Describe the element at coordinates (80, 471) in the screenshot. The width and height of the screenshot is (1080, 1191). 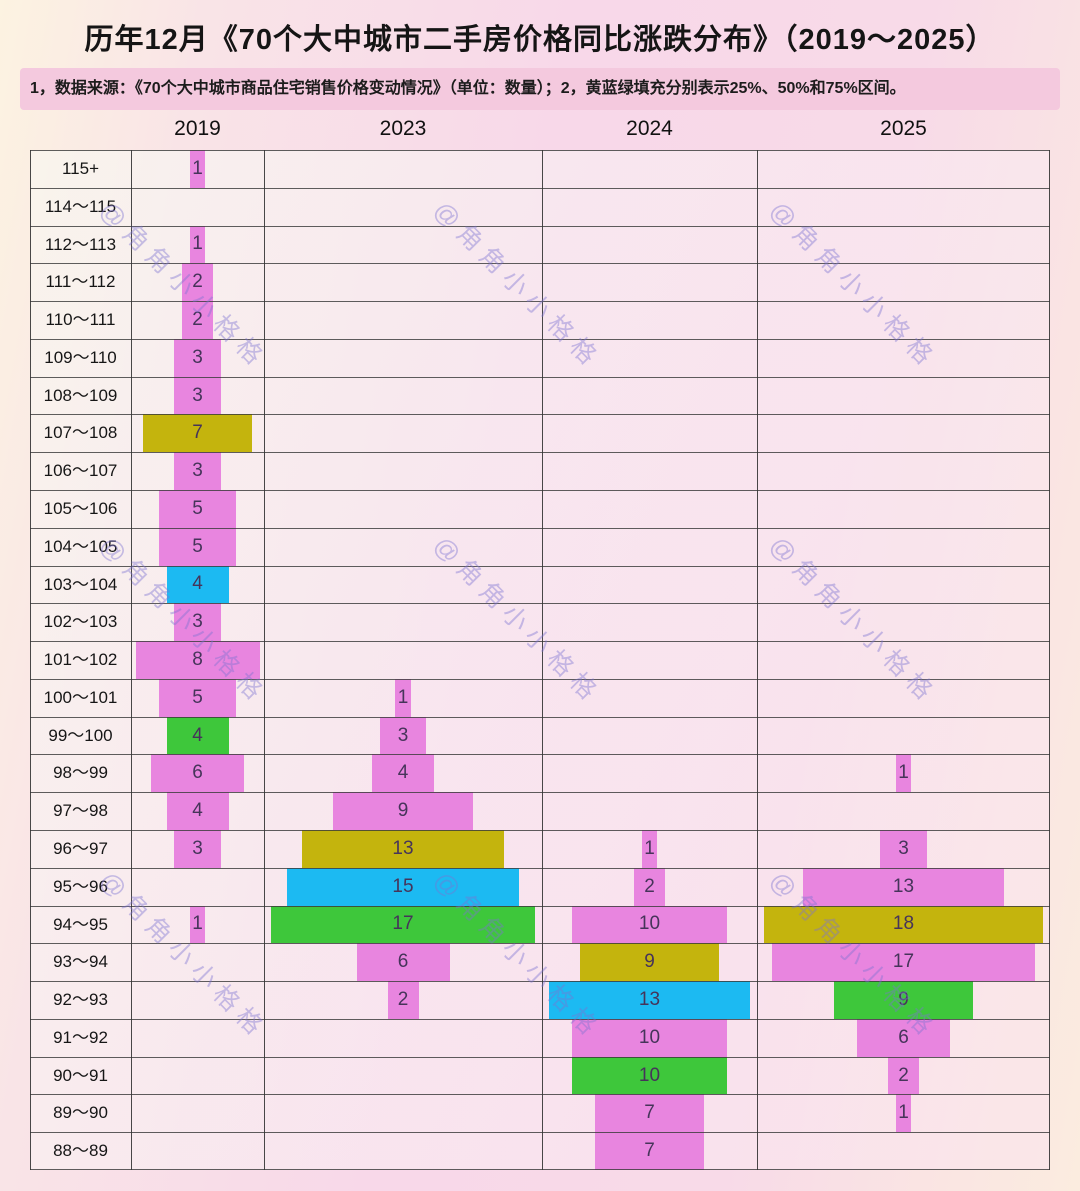
I see `row-label: 106～107` at that location.